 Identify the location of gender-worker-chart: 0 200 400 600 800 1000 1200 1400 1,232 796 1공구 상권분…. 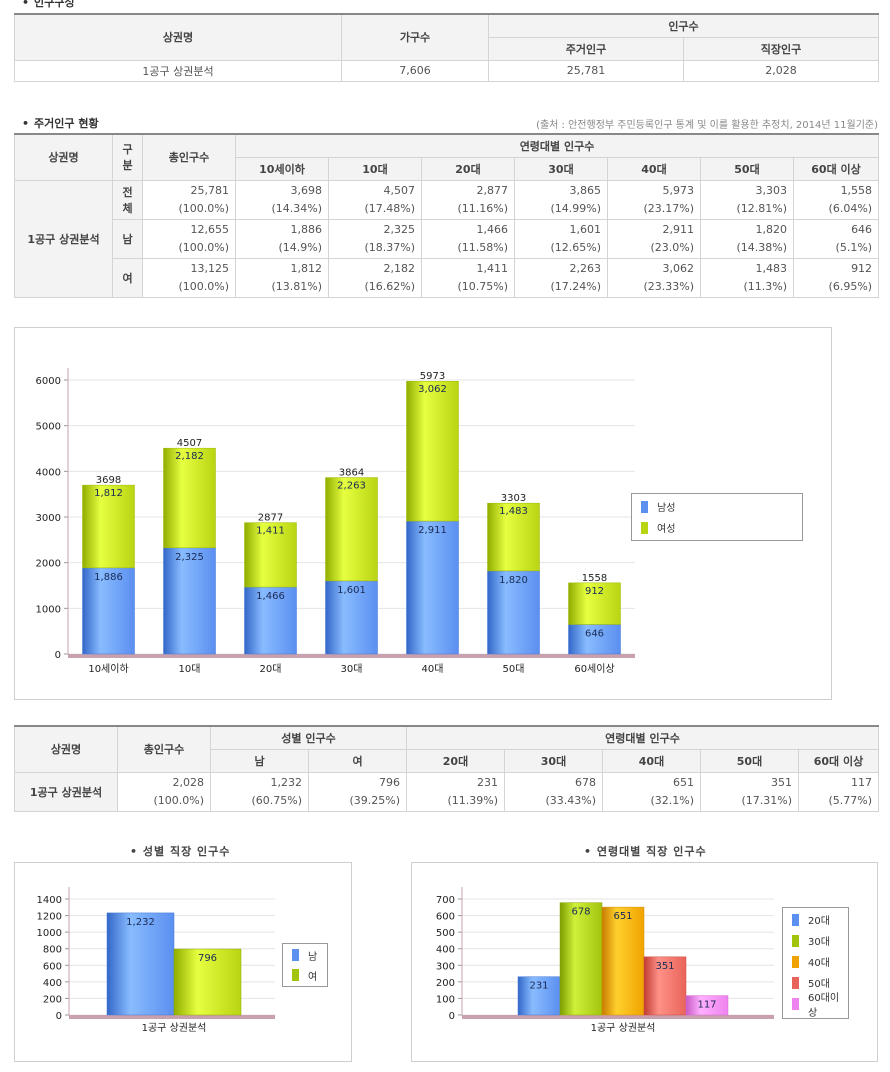
(183, 962).